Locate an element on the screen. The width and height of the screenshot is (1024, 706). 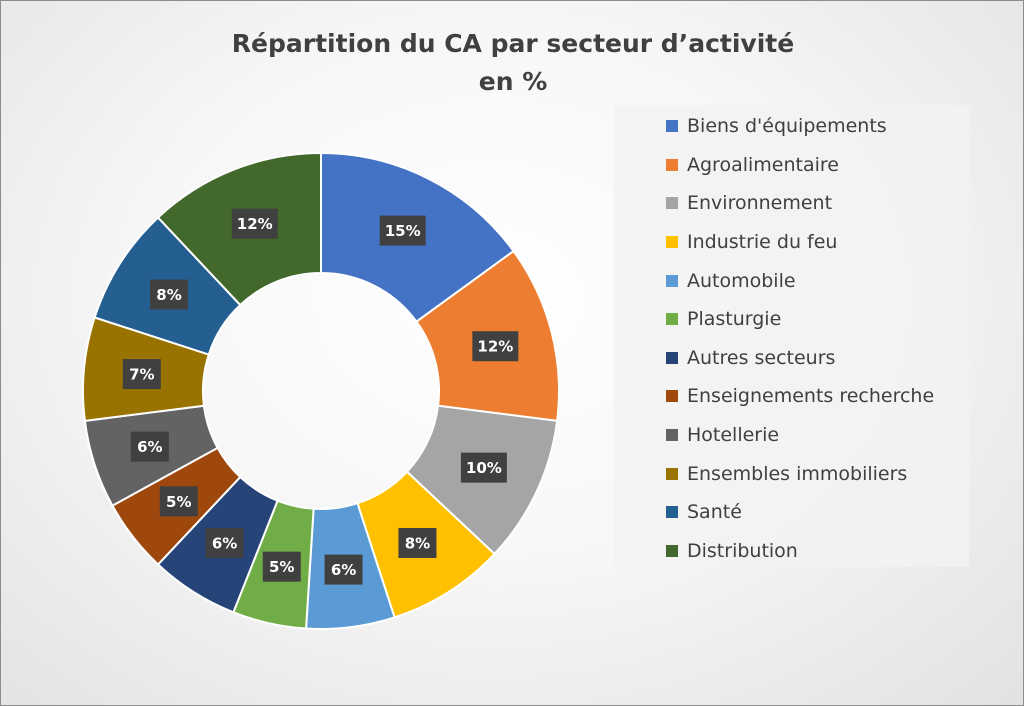
legend-label: Plasturgie is located at coordinates (734, 319).